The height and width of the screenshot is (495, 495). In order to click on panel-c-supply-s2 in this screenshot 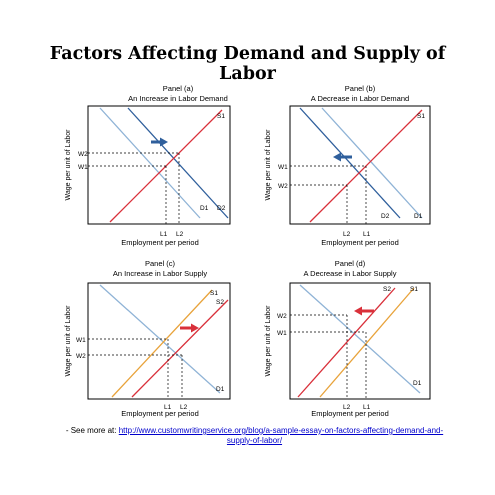, I will do `click(180, 348)`.